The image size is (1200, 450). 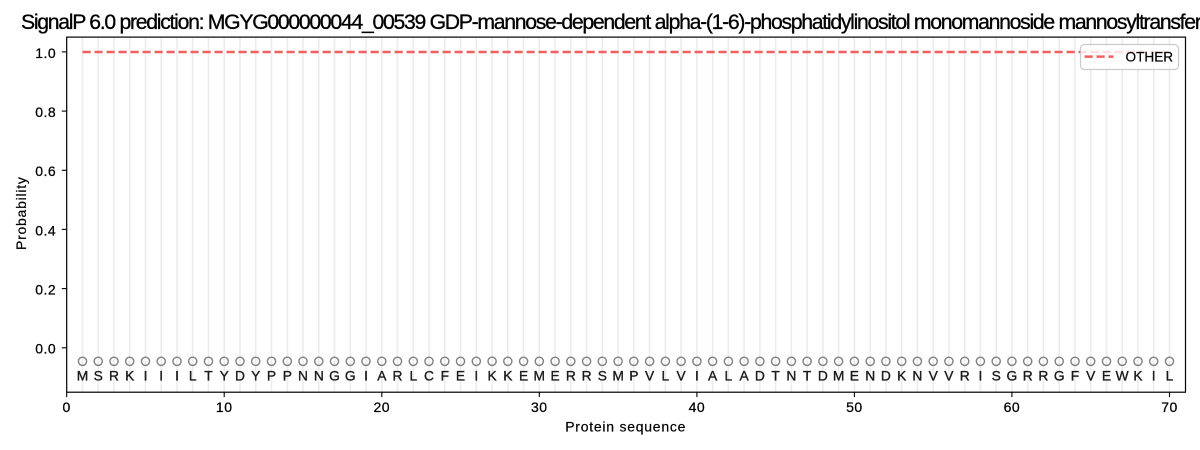 I want to click on svg-text: 0, so click(x=67, y=407).